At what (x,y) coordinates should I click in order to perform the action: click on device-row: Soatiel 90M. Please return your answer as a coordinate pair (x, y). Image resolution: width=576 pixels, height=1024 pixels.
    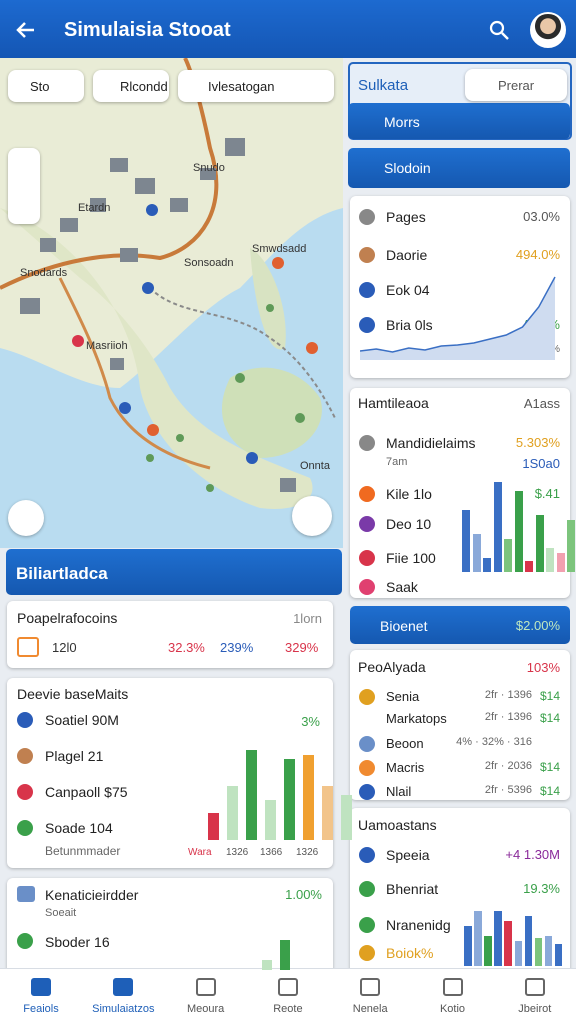
    Looking at the image, I should click on (82, 720).